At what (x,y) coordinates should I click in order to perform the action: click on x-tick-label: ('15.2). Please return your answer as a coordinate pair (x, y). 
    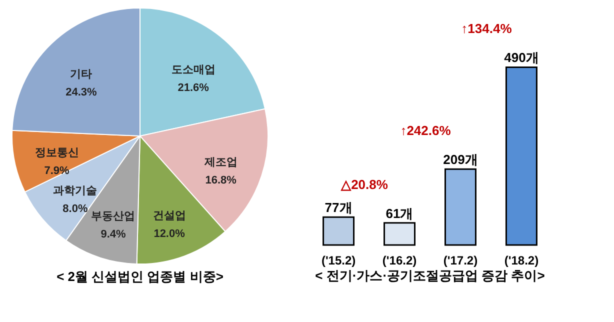
    Looking at the image, I should click on (338, 261).